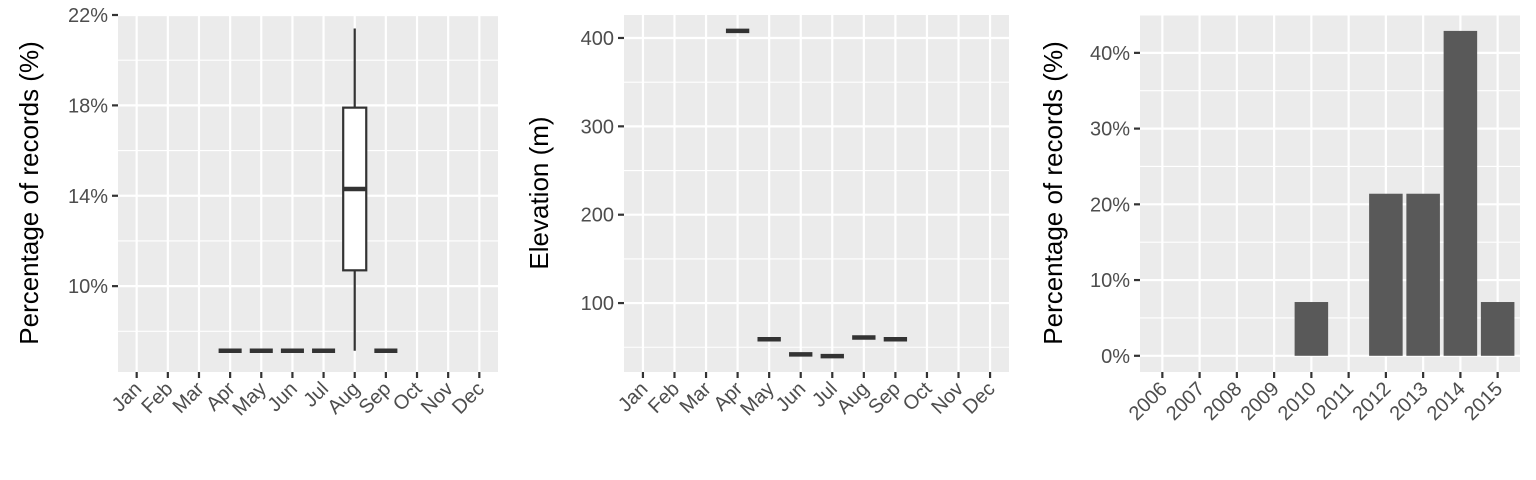 The width and height of the screenshot is (1536, 480). I want to click on x-tick-label: 2013, so click(1409, 401).